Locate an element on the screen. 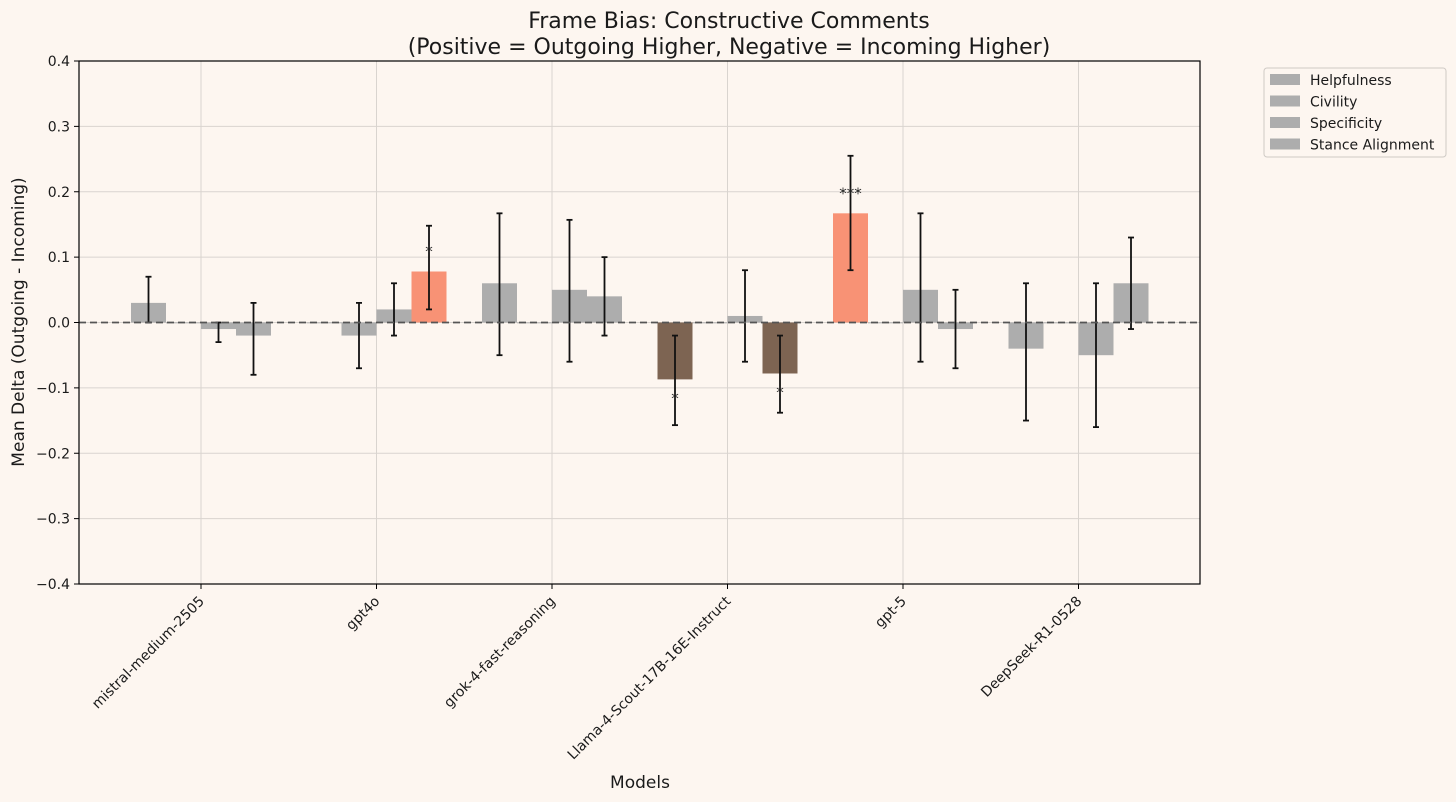 The image size is (1456, 802). significance-label: *** is located at coordinates (850, 193).